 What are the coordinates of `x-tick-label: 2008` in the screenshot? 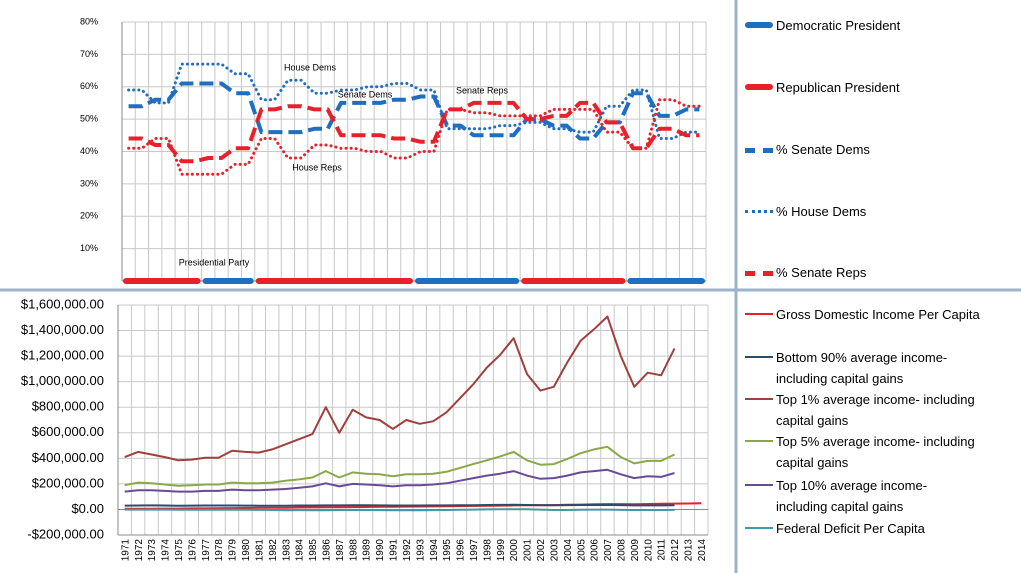 It's located at (621, 550).